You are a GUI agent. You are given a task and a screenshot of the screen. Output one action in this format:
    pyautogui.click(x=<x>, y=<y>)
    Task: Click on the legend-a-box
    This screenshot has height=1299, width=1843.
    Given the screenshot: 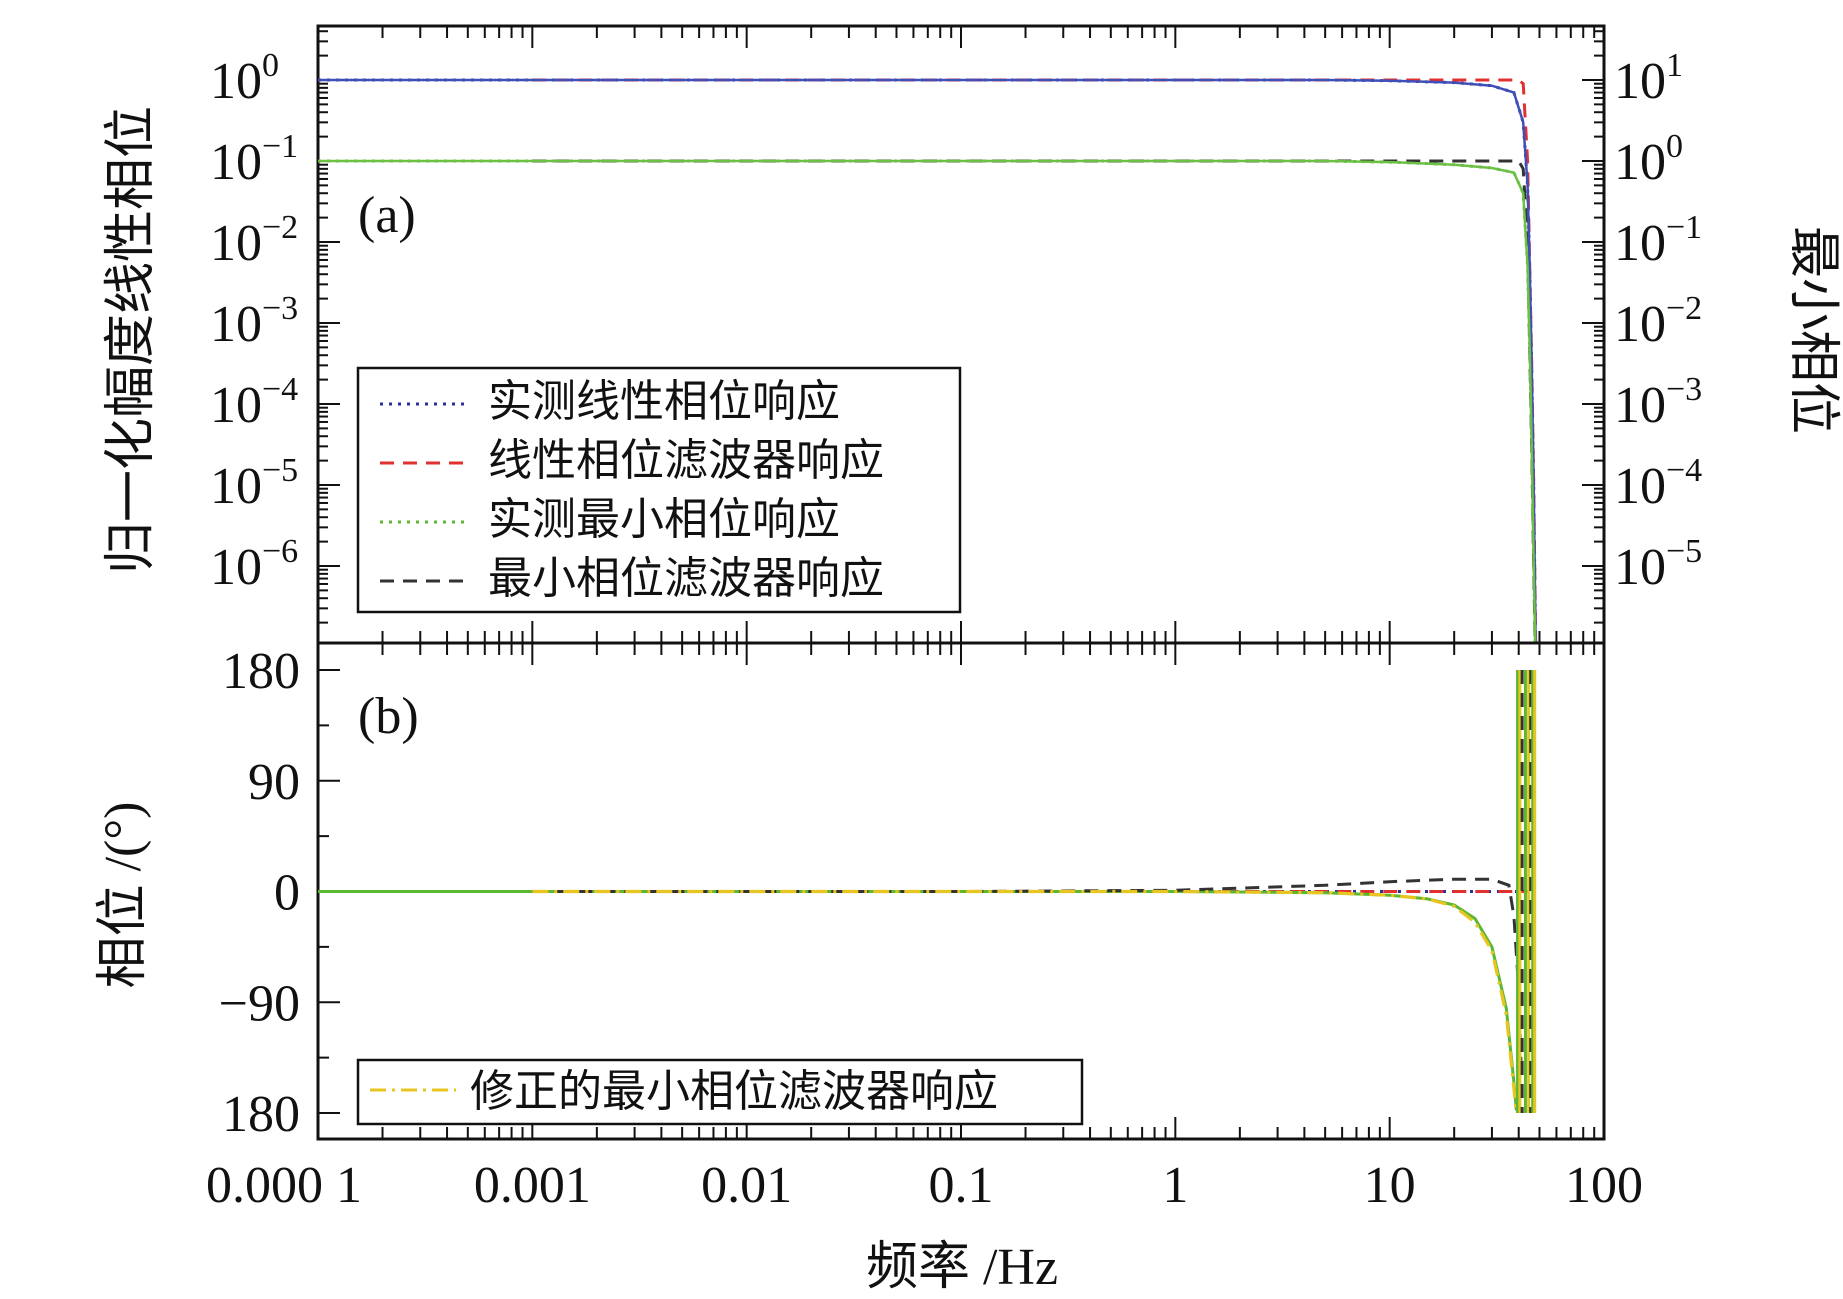 What is the action you would take?
    pyautogui.click(x=659, y=490)
    